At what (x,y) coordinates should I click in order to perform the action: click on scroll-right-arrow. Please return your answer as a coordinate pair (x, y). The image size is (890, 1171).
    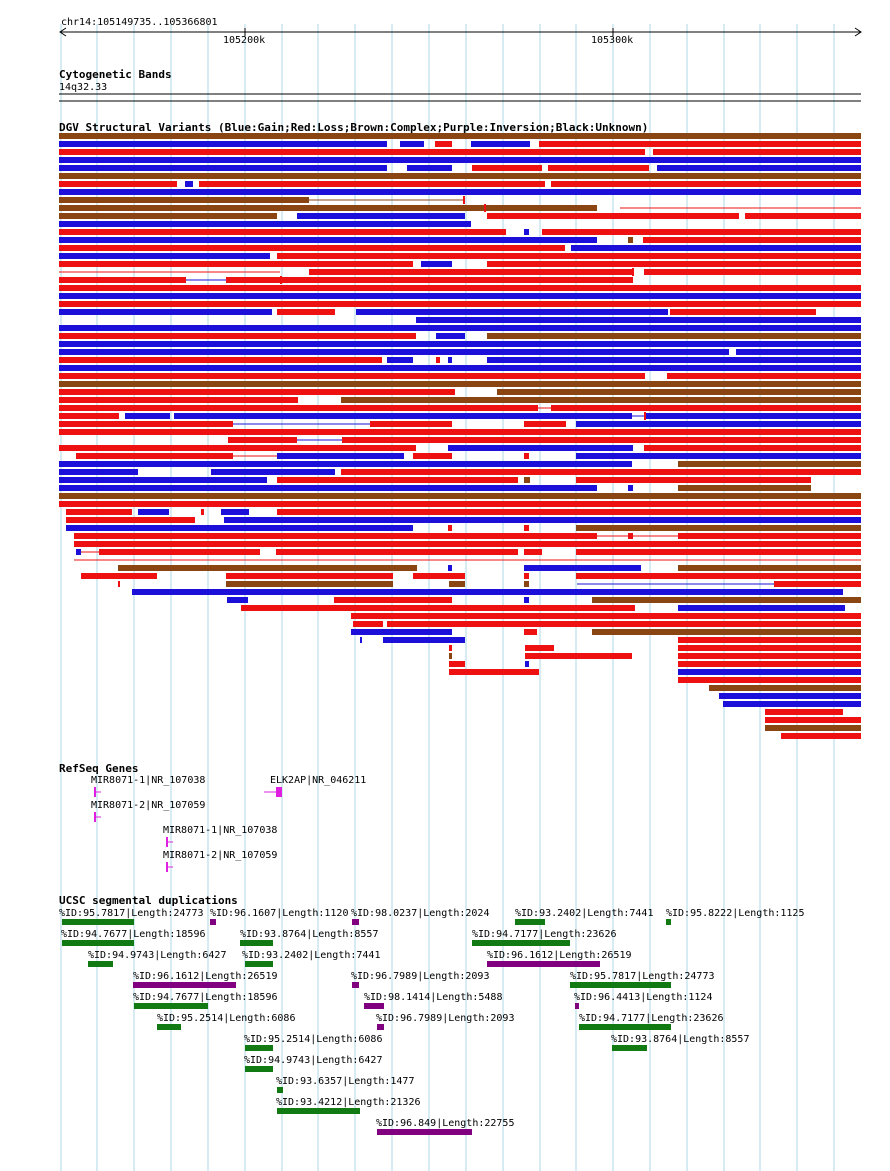
    Looking at the image, I should click on (858, 32).